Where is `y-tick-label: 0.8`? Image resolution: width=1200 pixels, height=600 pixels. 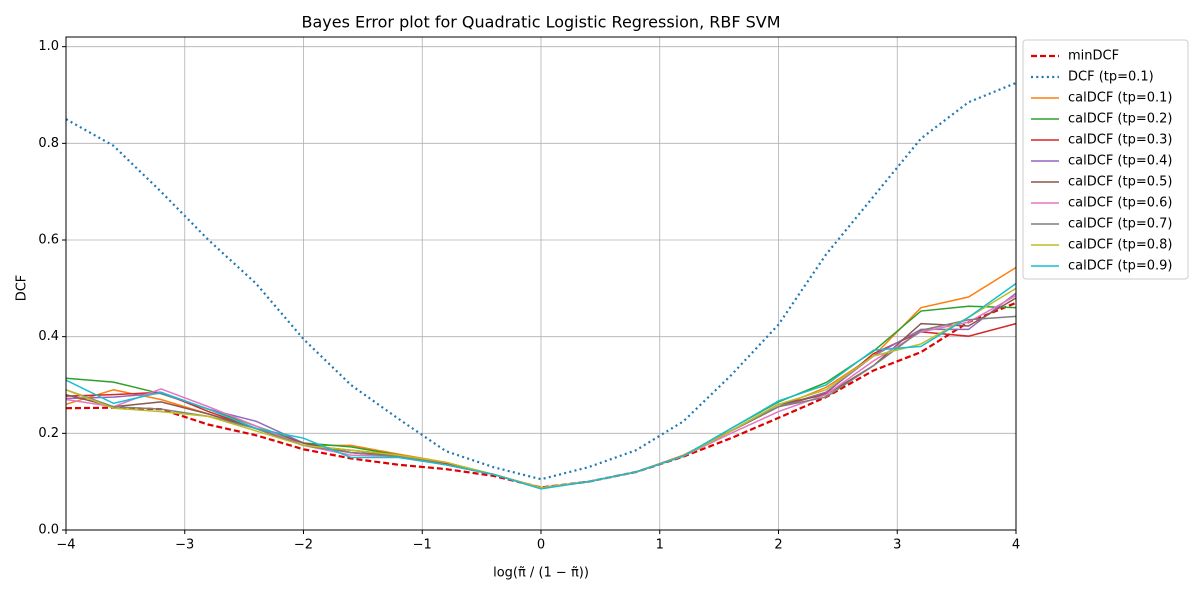 y-tick-label: 0.8 is located at coordinates (48, 143).